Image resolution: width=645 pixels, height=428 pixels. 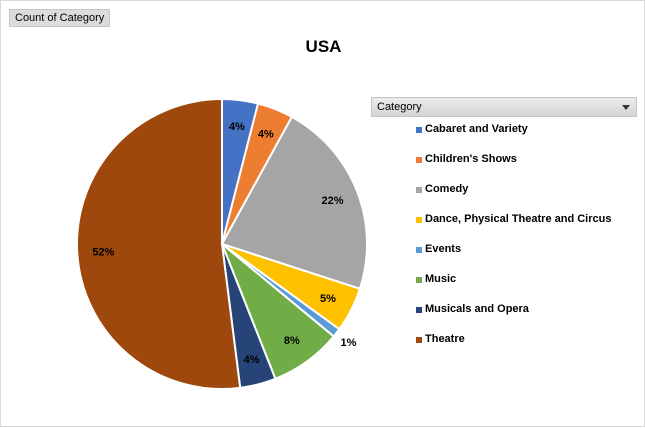 What do you see at coordinates (471, 159) in the screenshot?
I see `legend-label: Children's Shows` at bounding box center [471, 159].